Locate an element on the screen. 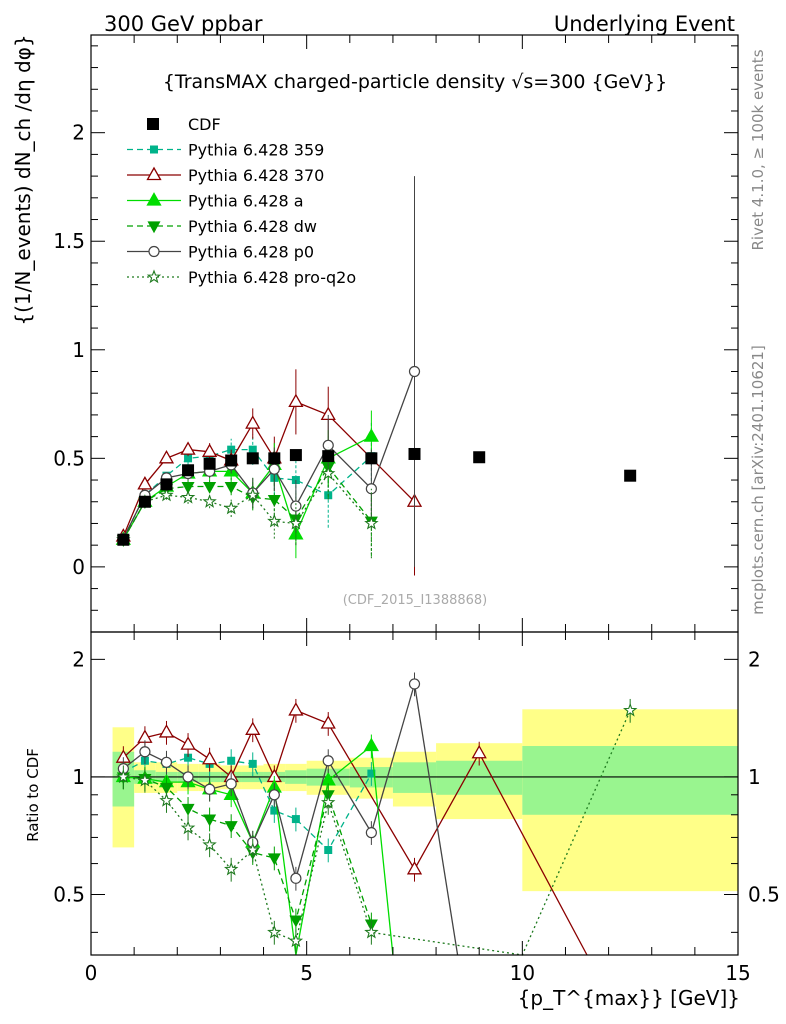  rivet-label: Rivet 4.1.0, ≥ 100k events is located at coordinates (758, 149).